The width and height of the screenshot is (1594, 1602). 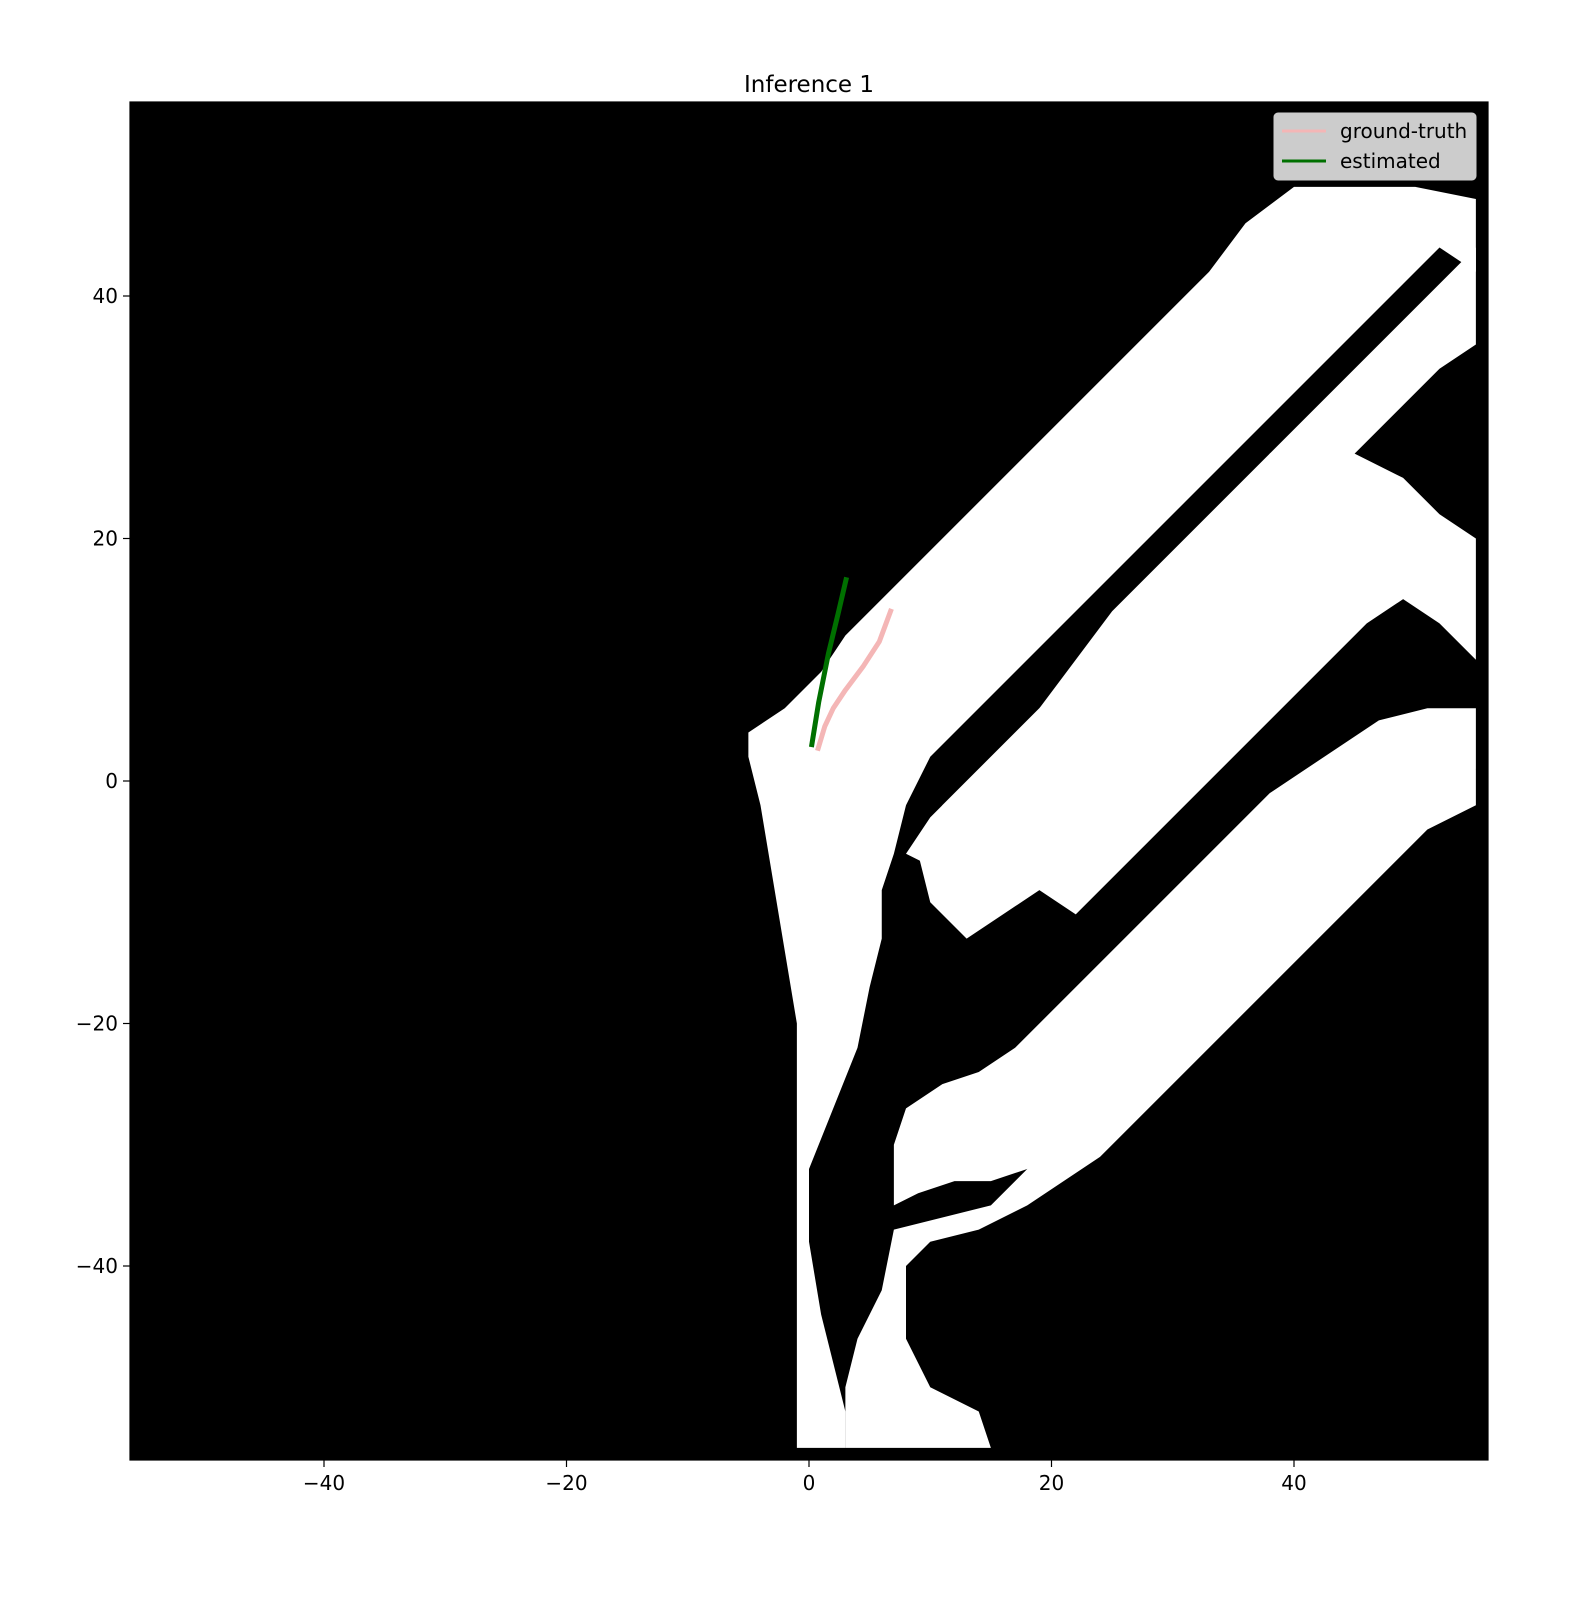 What do you see at coordinates (103, 781) in the screenshot?
I see `y-axis: 40 20 0 −20 −40` at bounding box center [103, 781].